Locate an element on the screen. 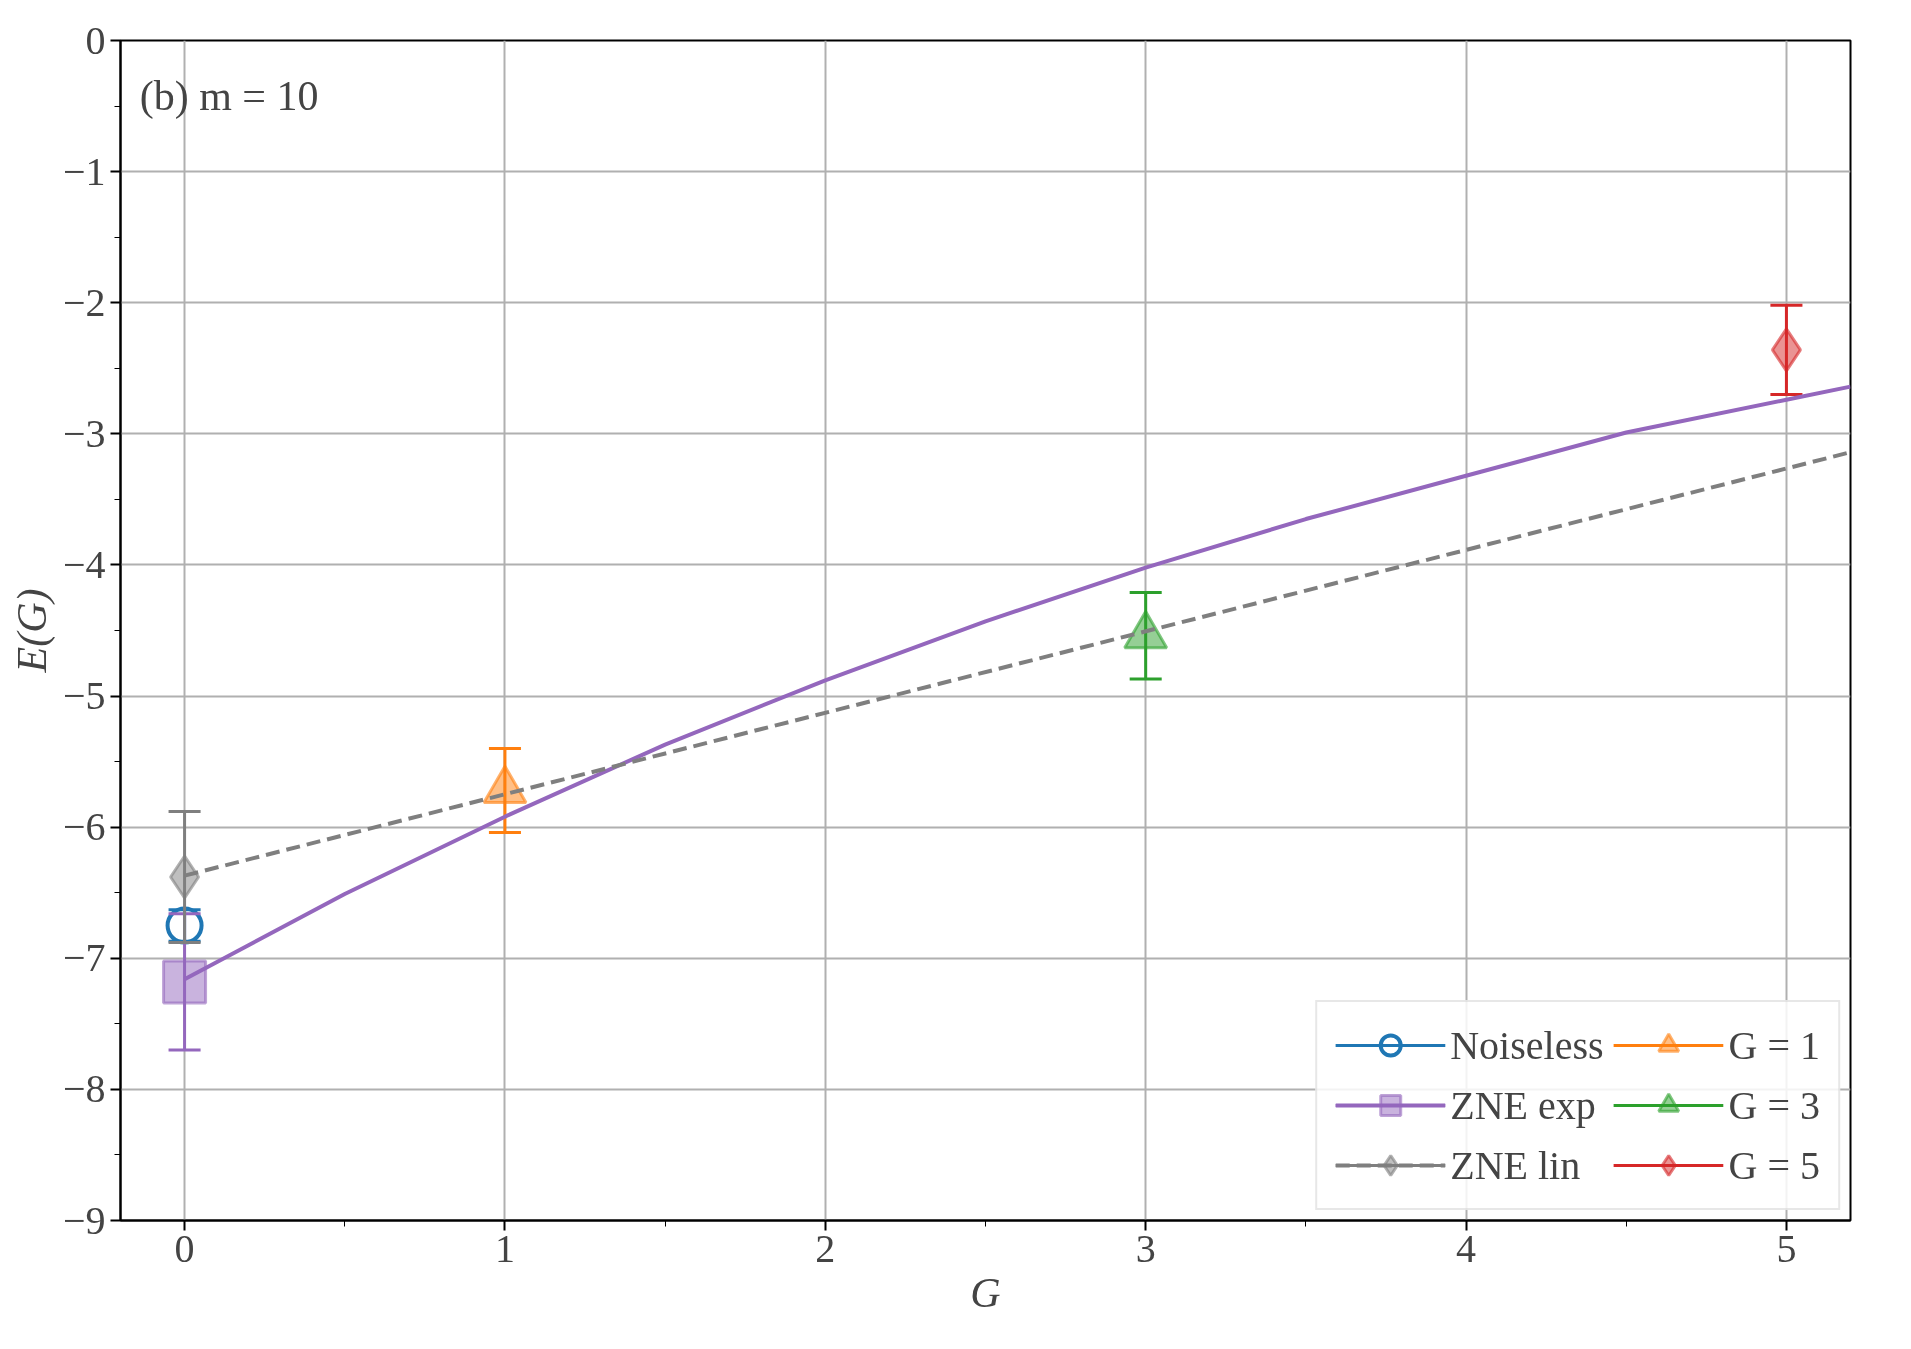 This screenshot has height=1349, width=1911. y-tick-label: −1 is located at coordinates (84, 171).